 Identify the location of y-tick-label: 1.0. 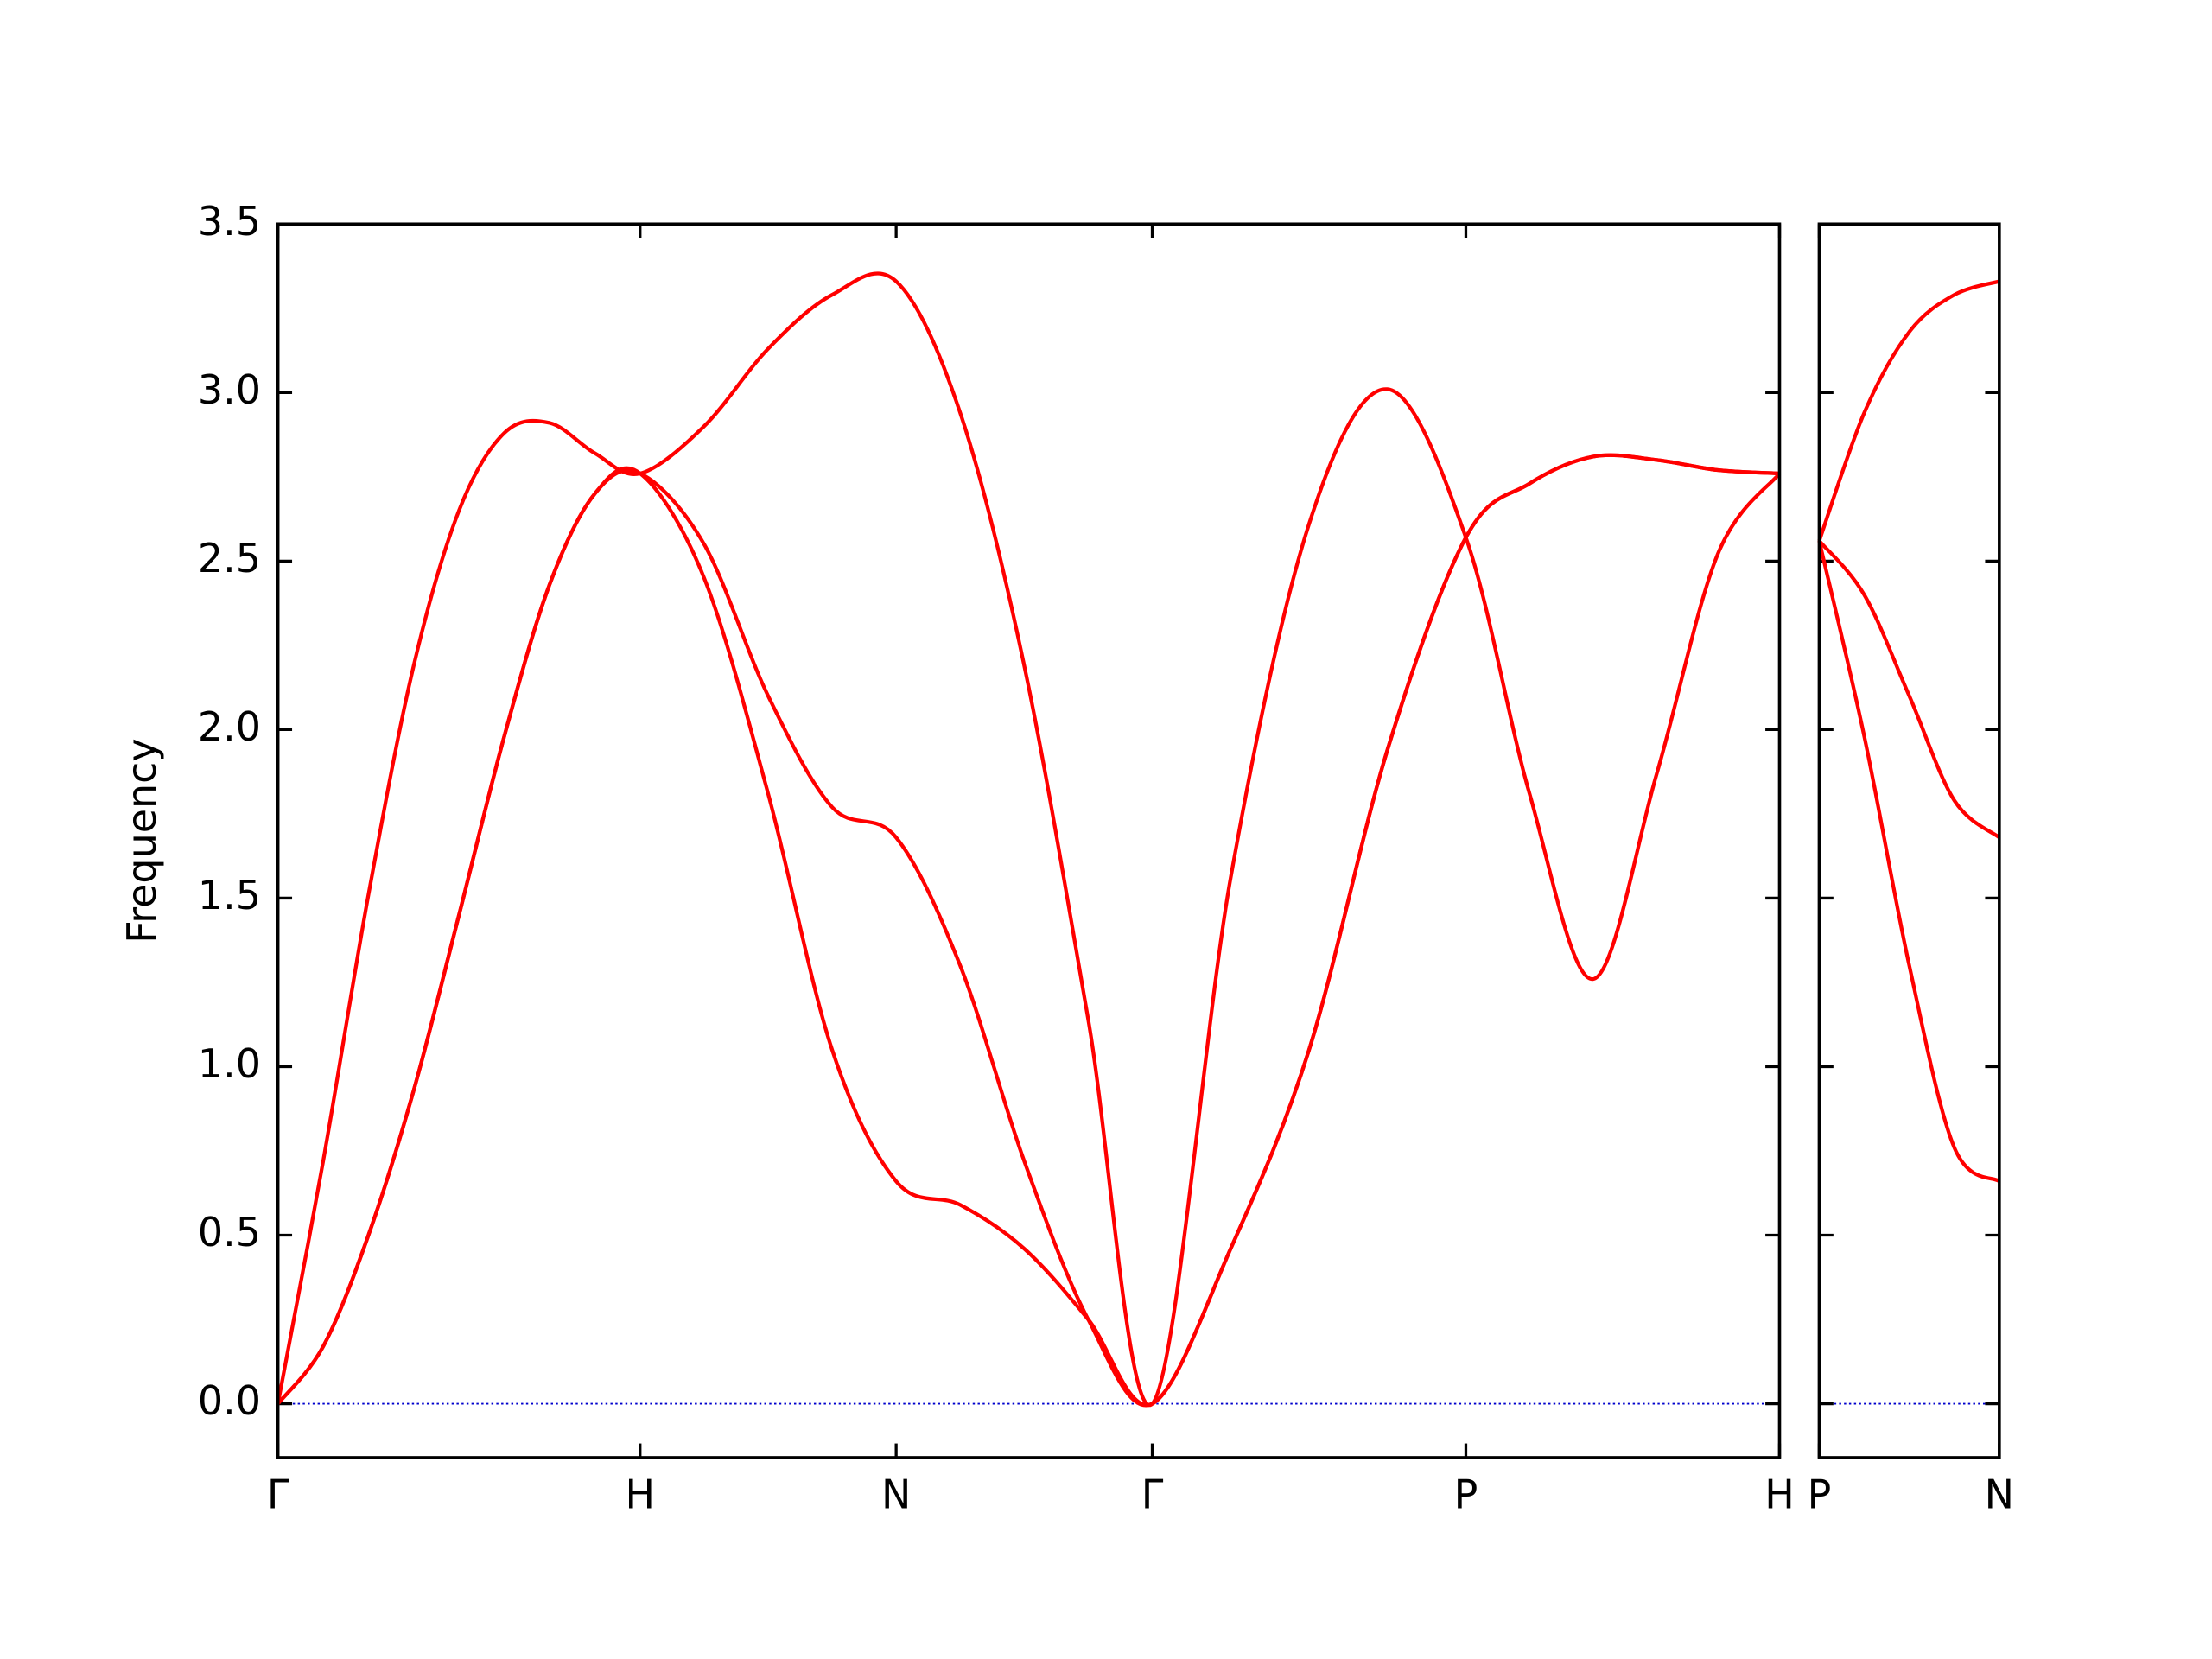
(230, 1063).